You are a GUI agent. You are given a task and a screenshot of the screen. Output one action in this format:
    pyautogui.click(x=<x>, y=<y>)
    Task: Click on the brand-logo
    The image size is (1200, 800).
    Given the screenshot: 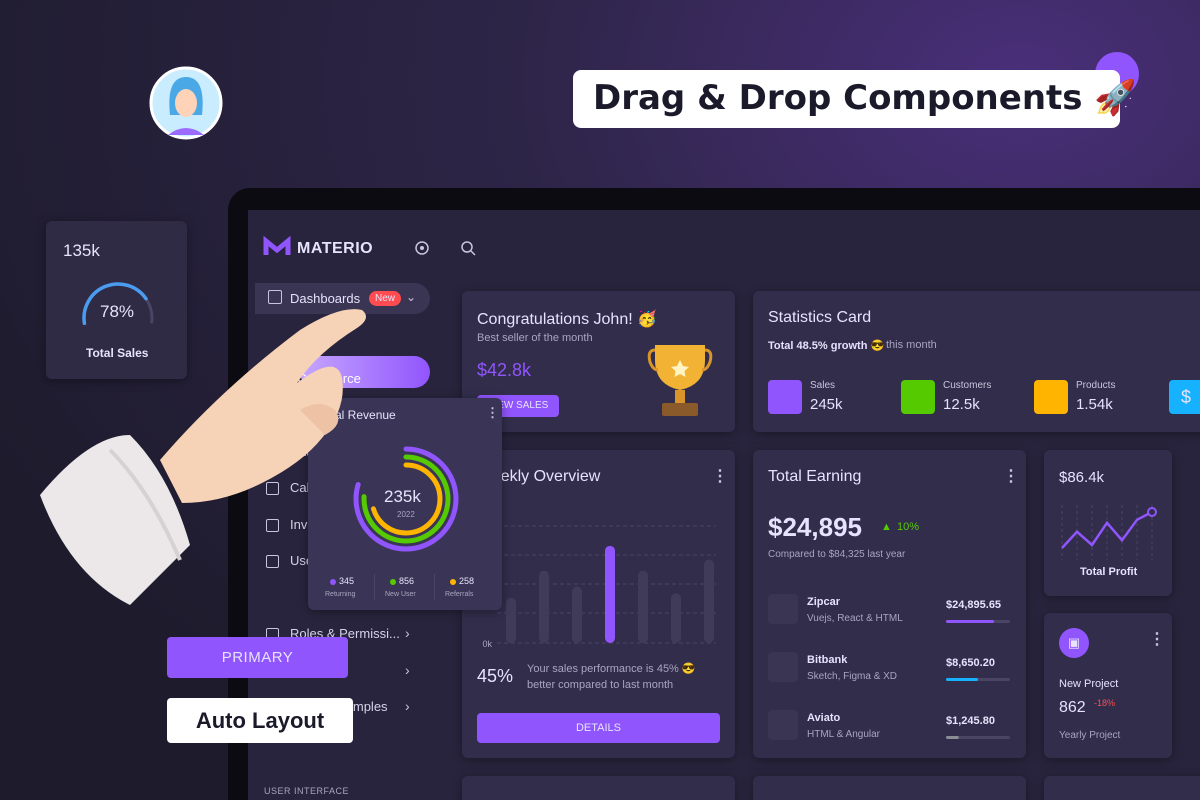 What is the action you would take?
    pyautogui.click(x=277, y=245)
    